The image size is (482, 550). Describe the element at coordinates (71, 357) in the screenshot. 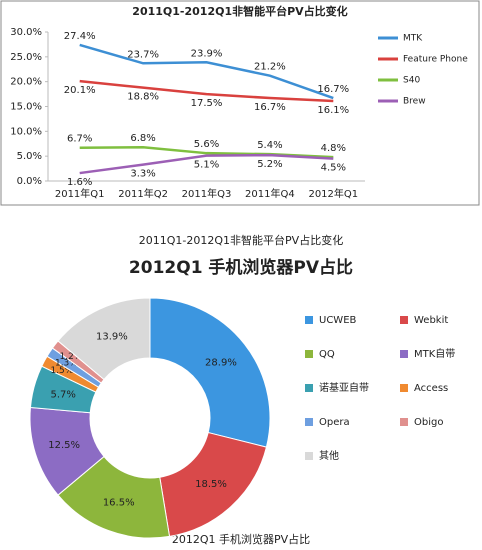

I see `slice-label: 1.2%` at that location.